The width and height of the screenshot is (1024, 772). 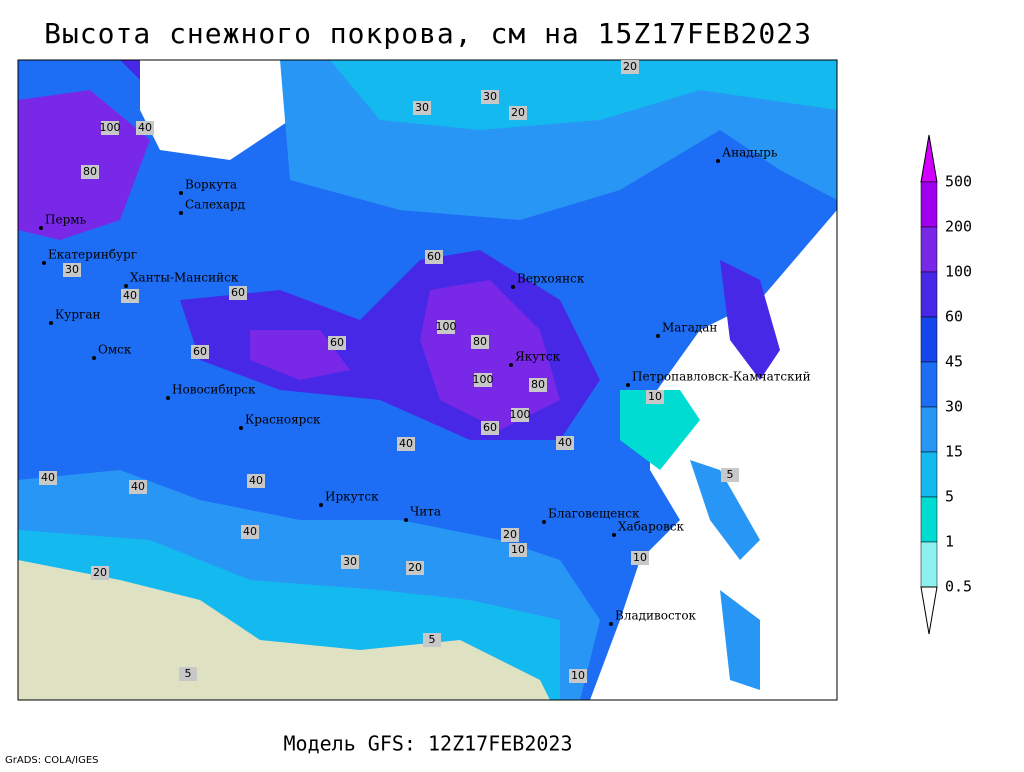 What do you see at coordinates (284, 630) in the screenshot?
I see `land-no-snow` at bounding box center [284, 630].